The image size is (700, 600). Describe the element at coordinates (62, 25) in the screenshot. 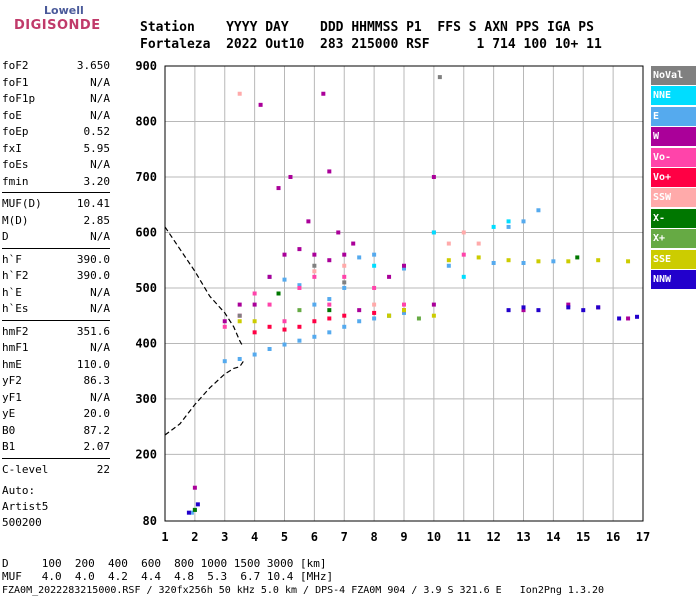

I see `digisonde-logo: Lowell DIGISONDE` at that location.